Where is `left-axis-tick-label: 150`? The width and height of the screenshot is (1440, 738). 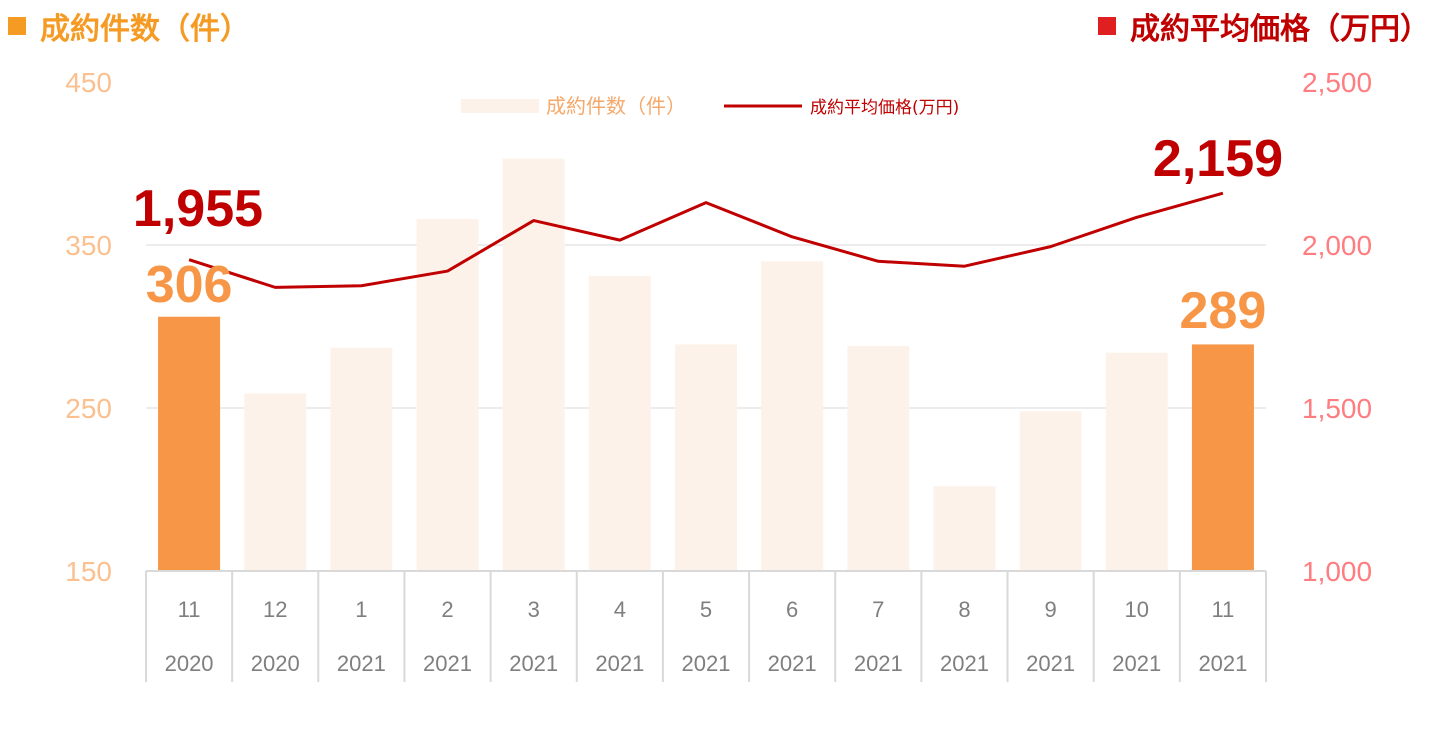 left-axis-tick-label: 150 is located at coordinates (88, 571).